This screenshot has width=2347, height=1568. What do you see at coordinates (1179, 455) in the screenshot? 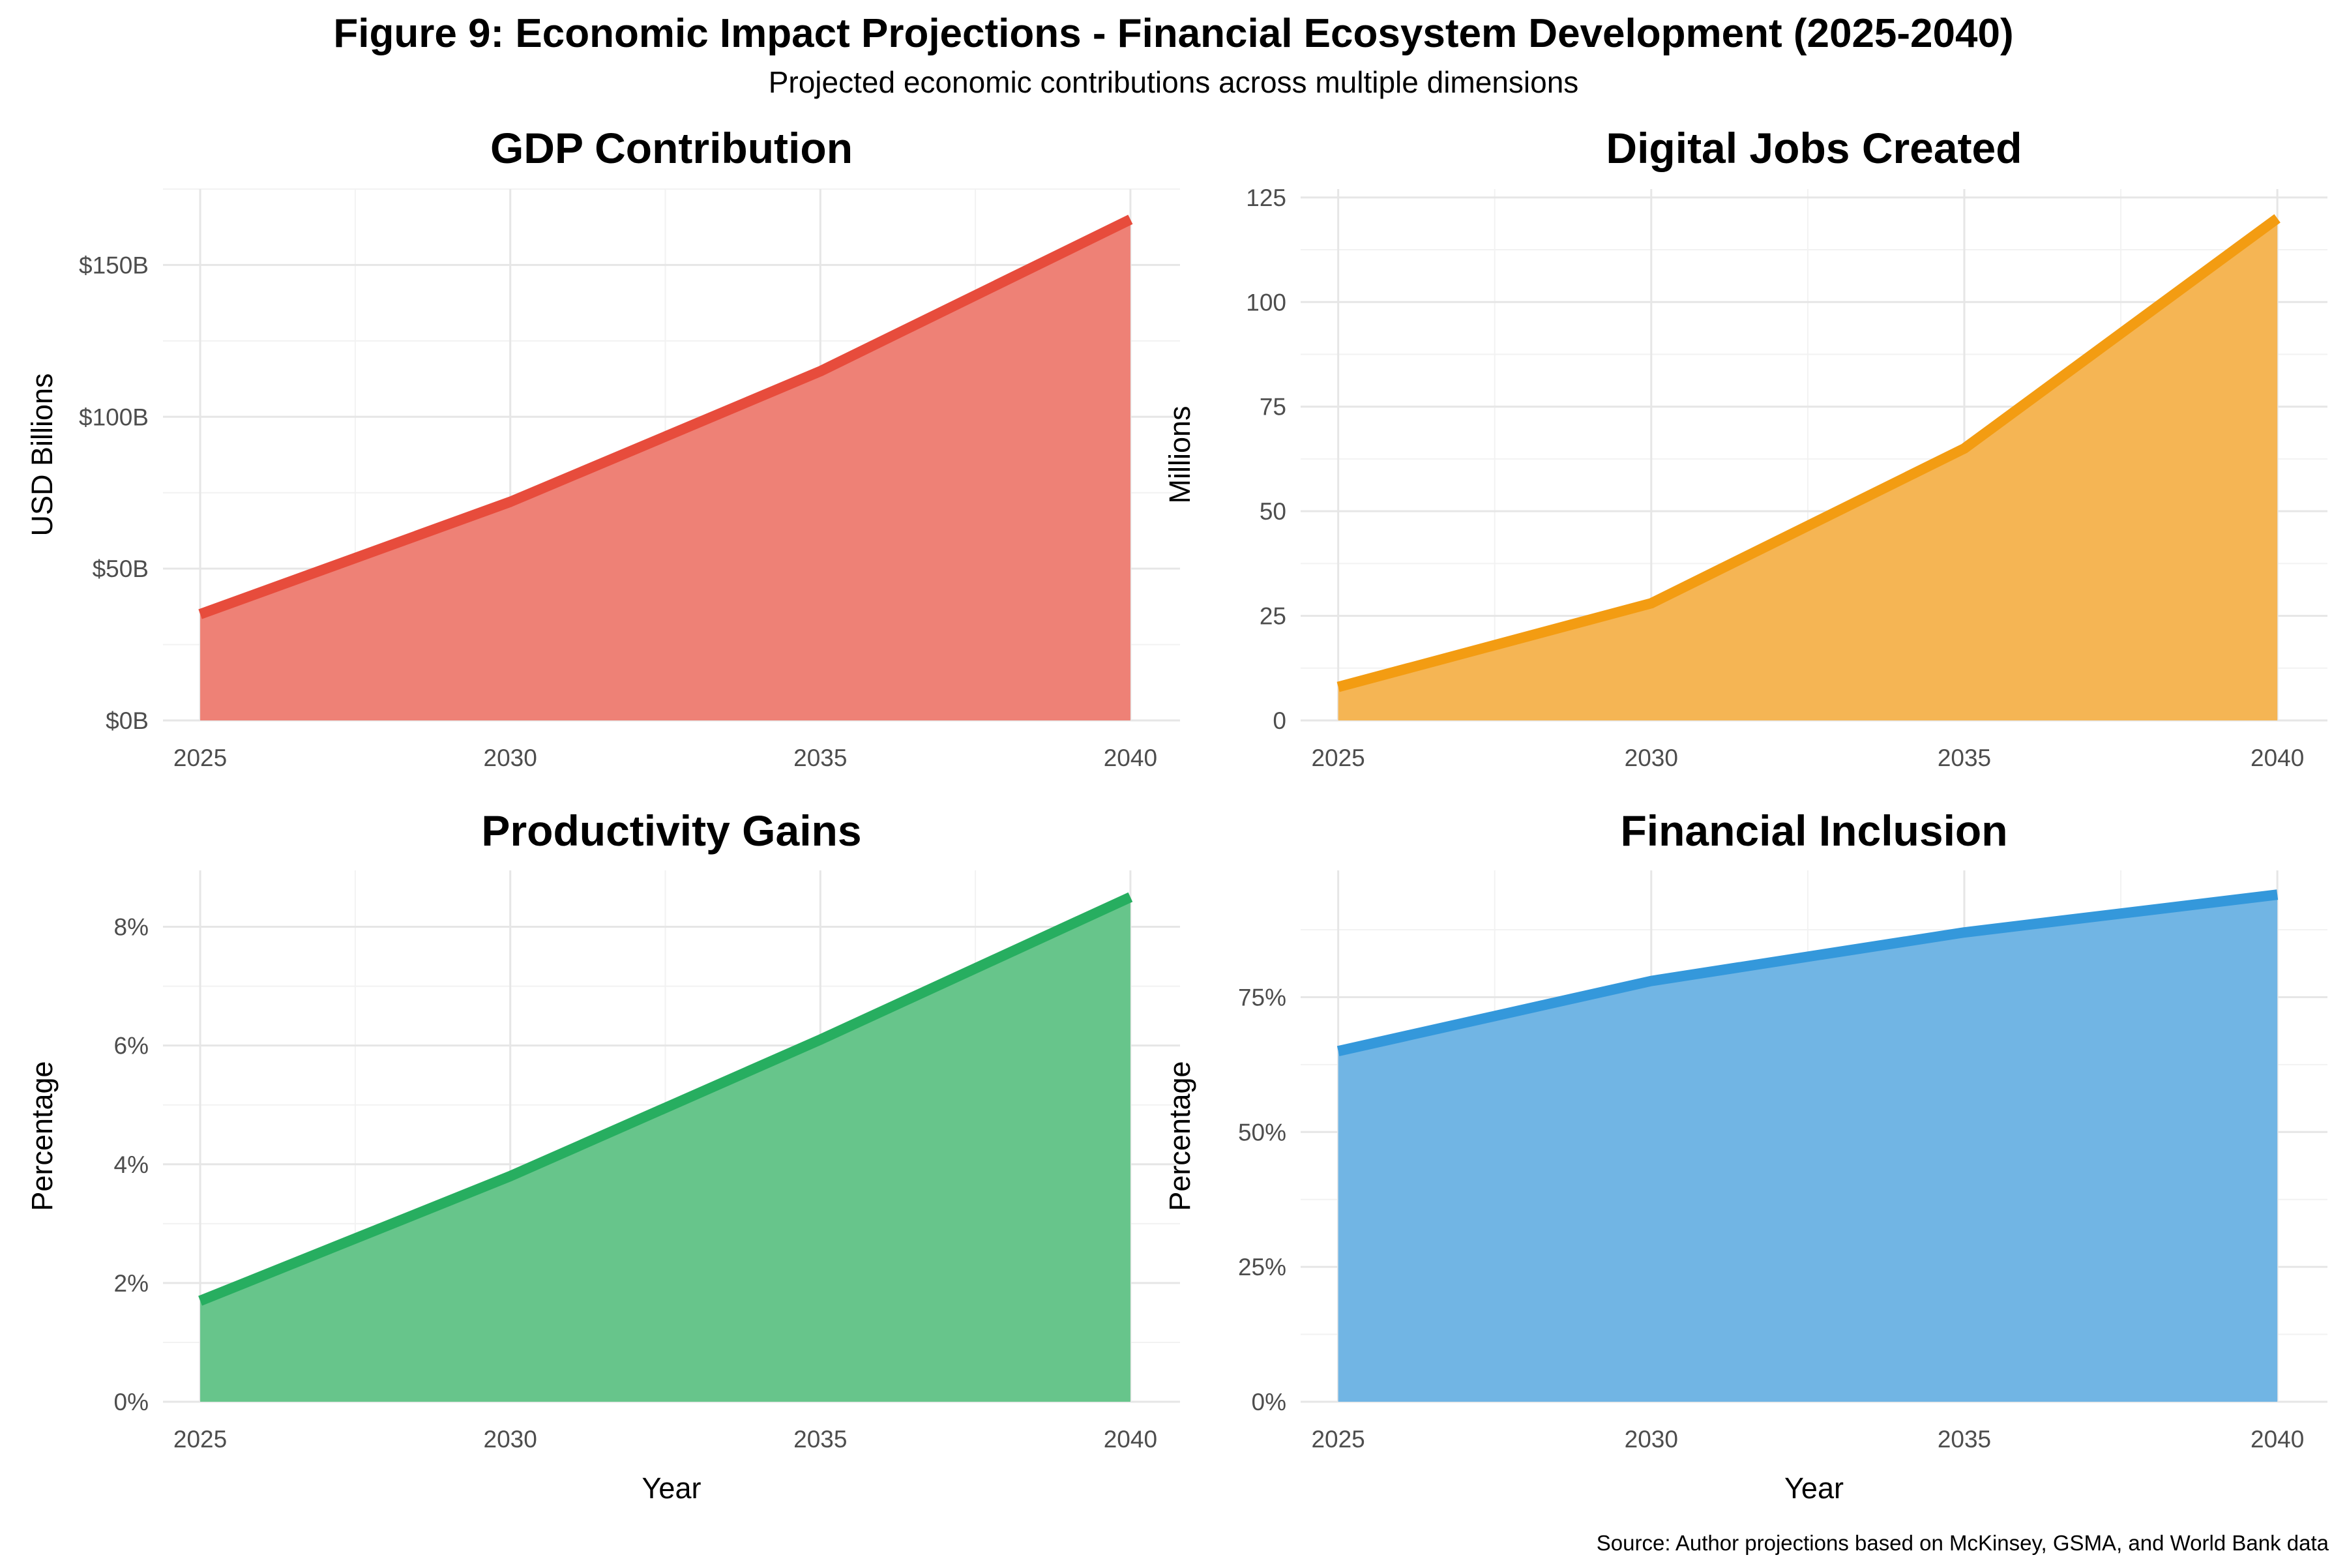
I see `y-axis-label: Millions` at bounding box center [1179, 455].